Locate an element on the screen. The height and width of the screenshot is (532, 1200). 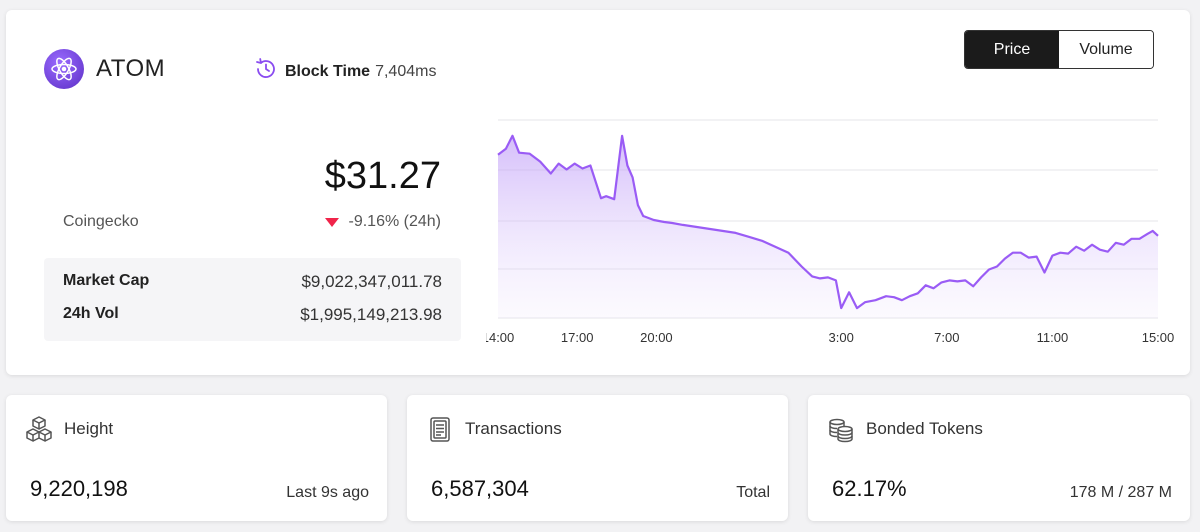
height-card: Height 9,220,198 Last 9s ago is located at coordinates (196, 458).